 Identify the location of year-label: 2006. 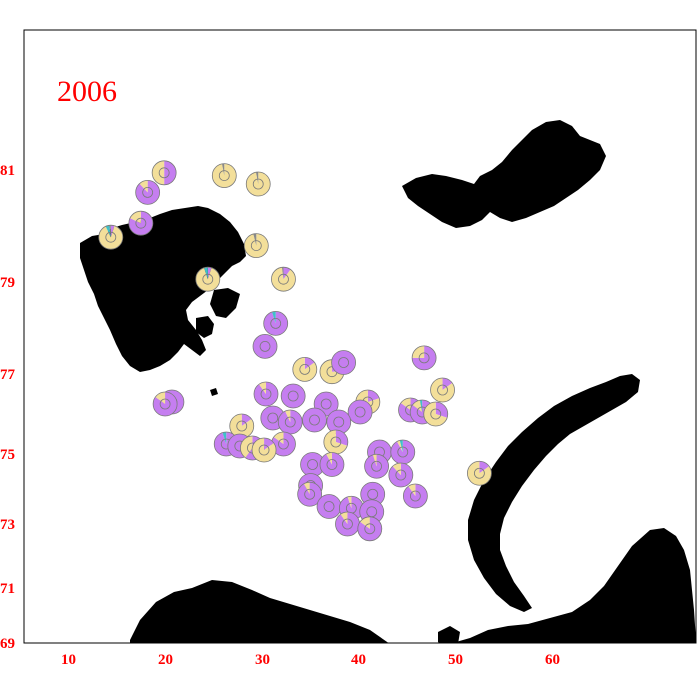
(87, 91).